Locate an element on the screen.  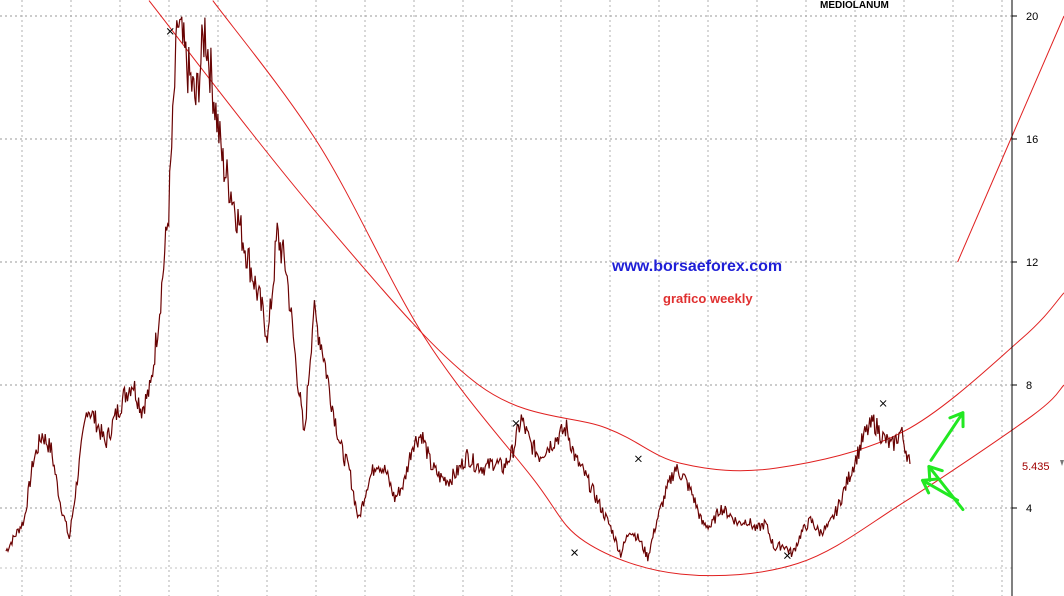
y-tick-label: 16 is located at coordinates (1032, 140).